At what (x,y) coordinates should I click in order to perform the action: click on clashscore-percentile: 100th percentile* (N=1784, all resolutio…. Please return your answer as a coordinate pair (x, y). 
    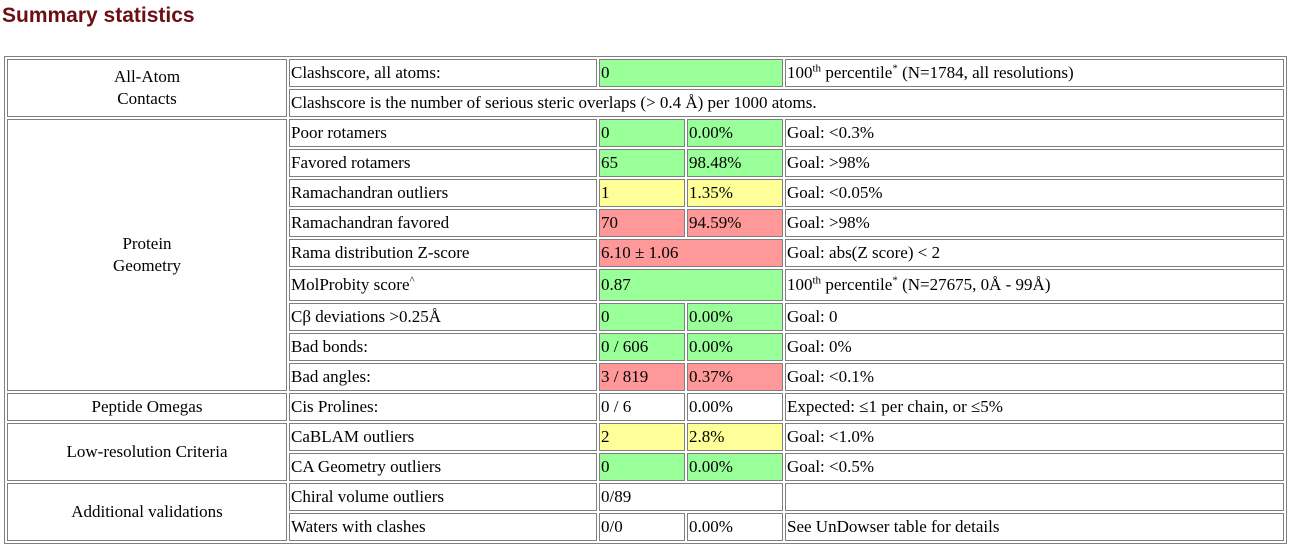
    Looking at the image, I should click on (1034, 73).